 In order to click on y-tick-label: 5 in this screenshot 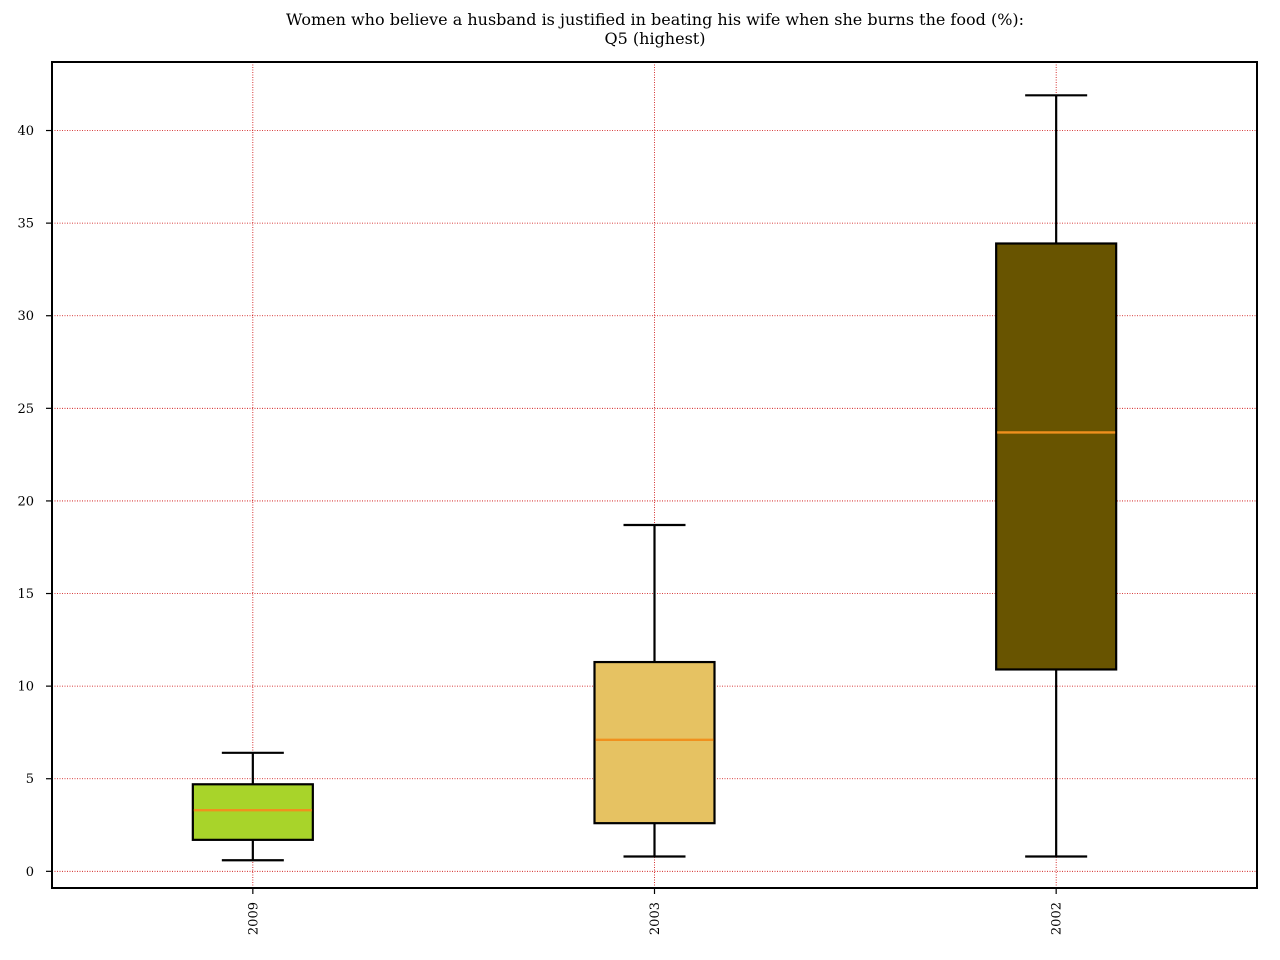, I will do `click(30, 779)`.